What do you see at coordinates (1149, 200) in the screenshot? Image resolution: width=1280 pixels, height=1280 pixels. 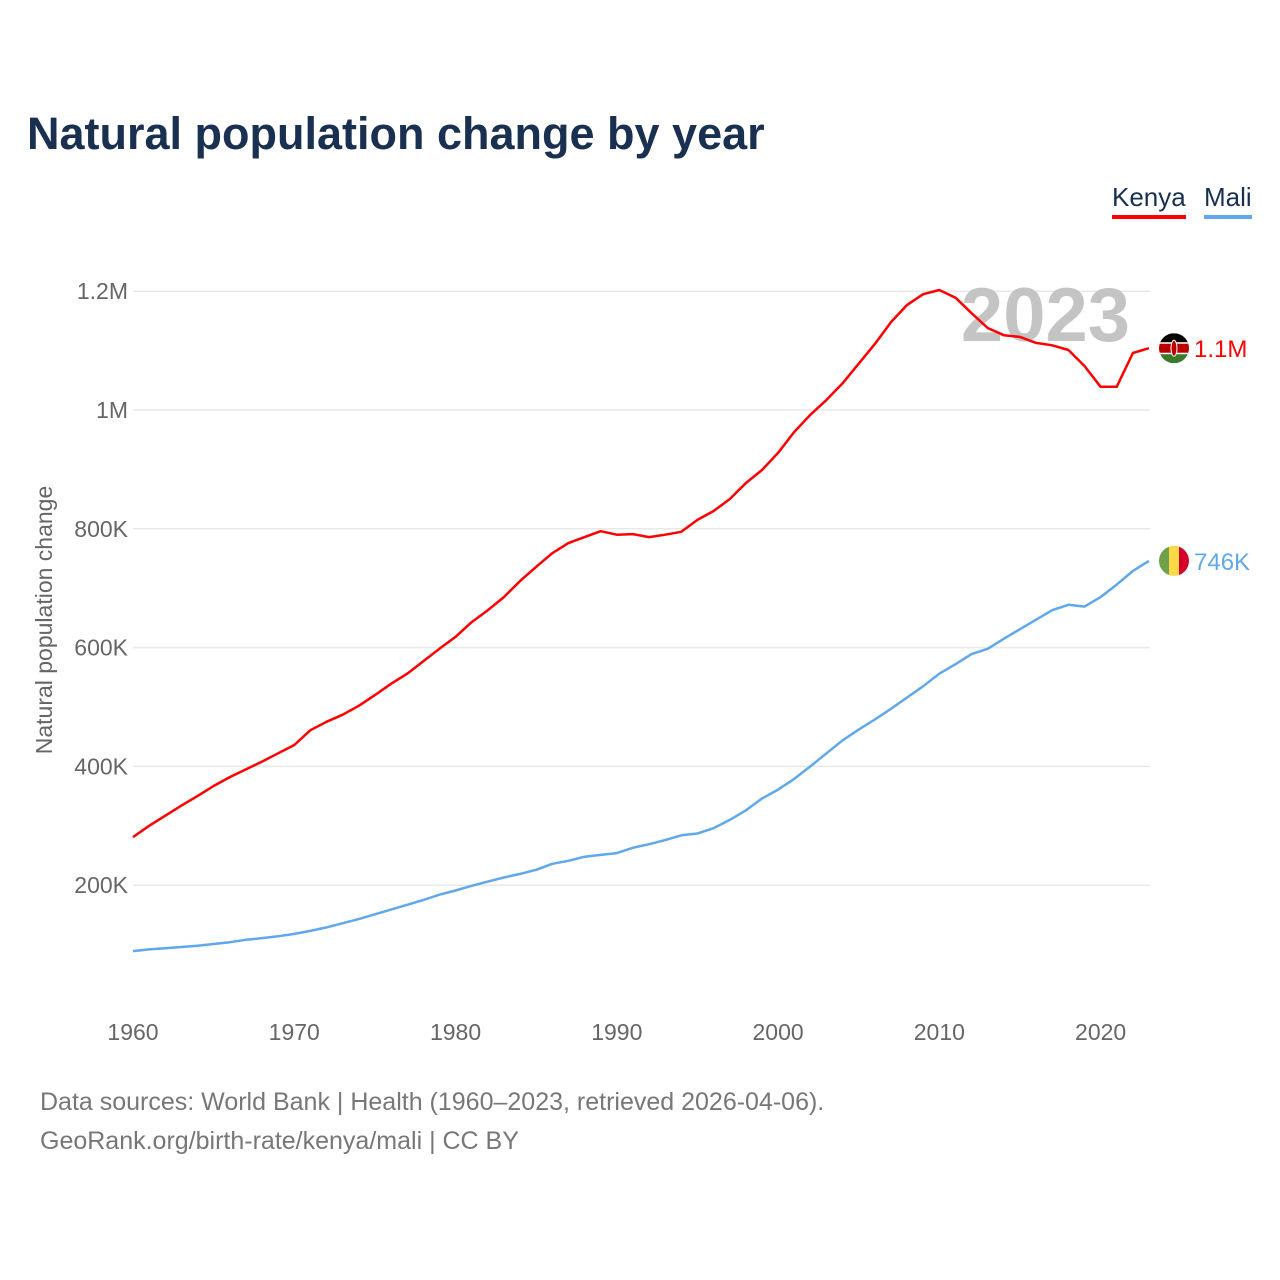 I see `legend-kenya: Kenya` at bounding box center [1149, 200].